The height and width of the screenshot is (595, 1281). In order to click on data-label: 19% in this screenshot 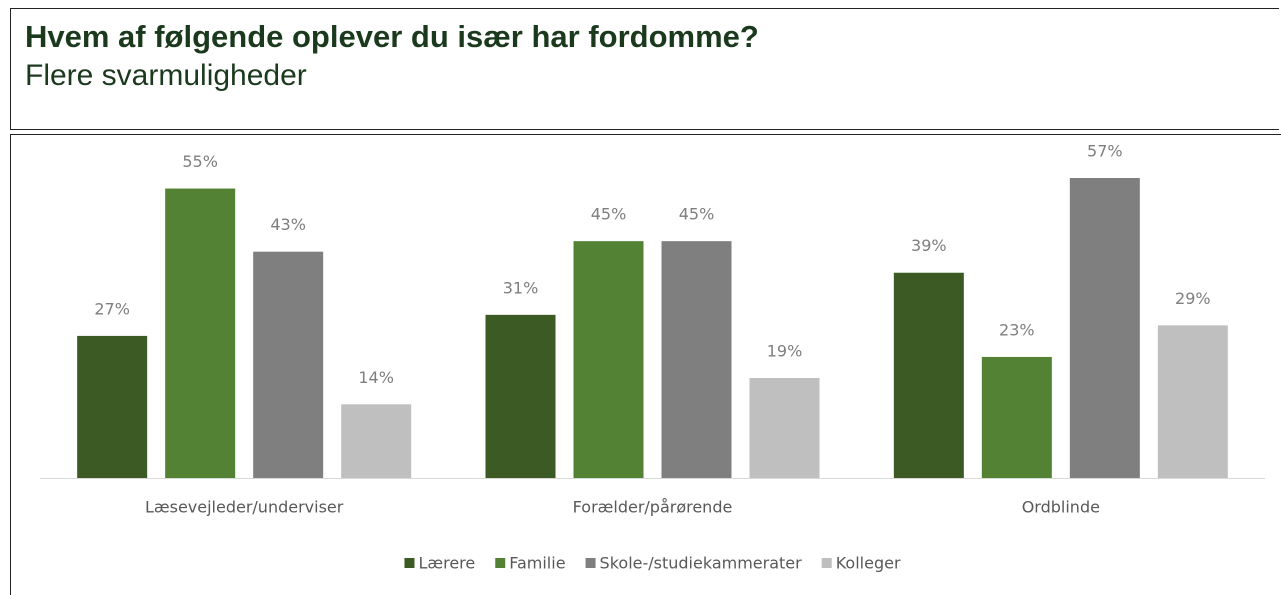, I will do `click(785, 351)`.